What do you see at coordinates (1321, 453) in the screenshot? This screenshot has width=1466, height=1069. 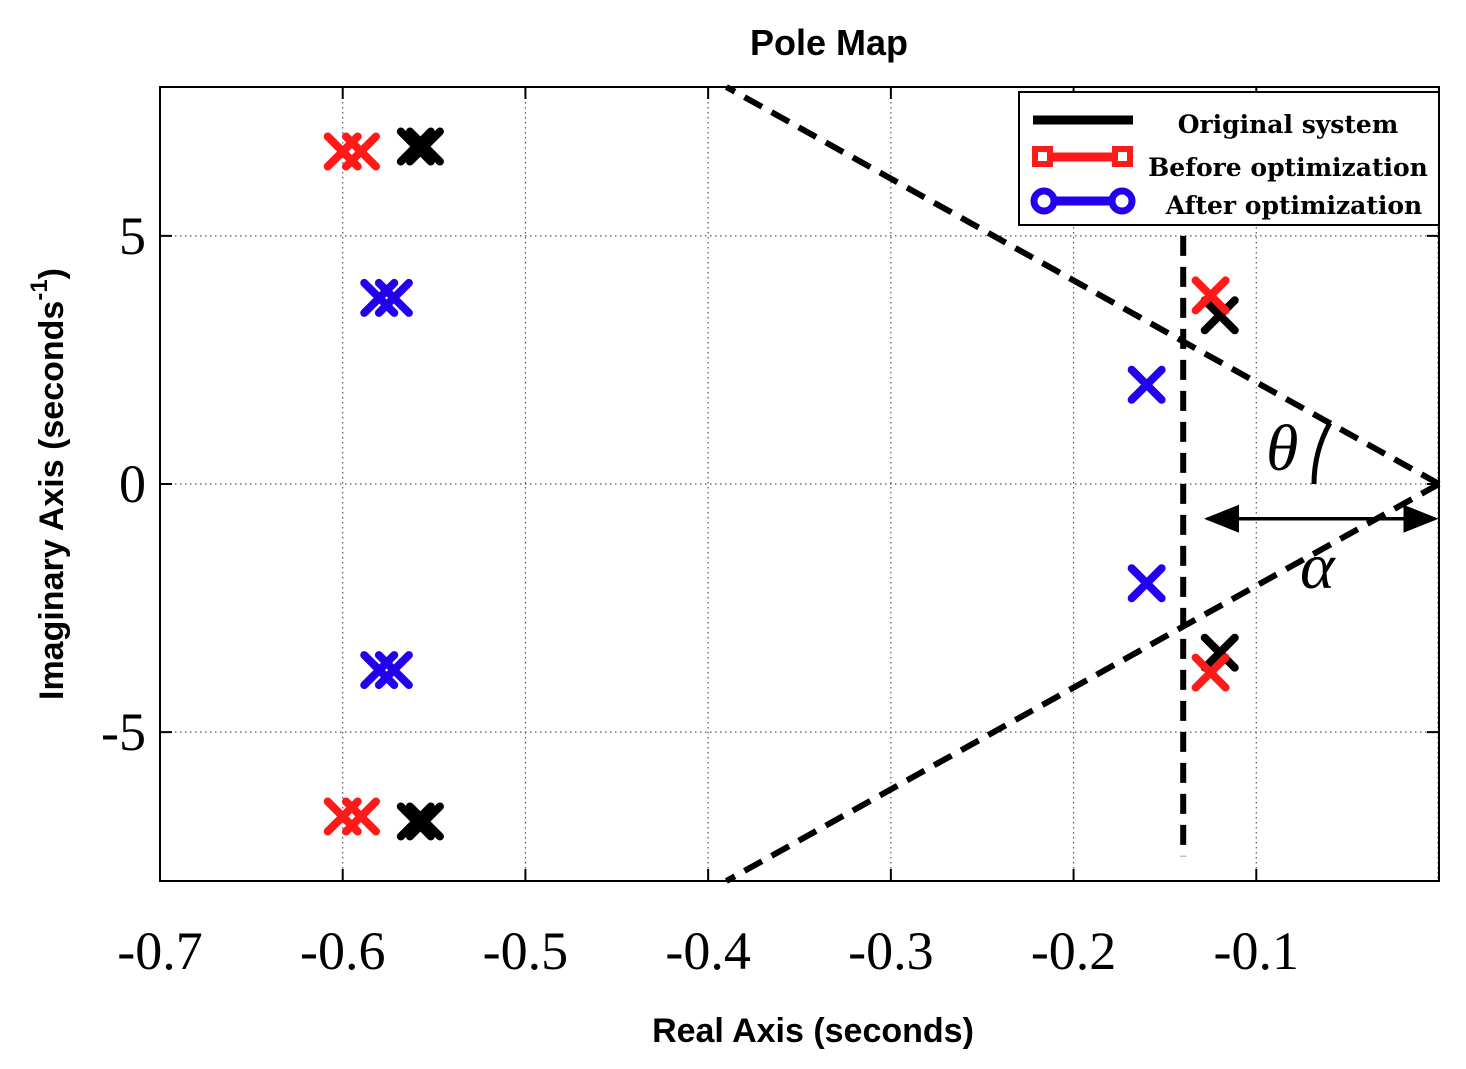 I see `theta-arc` at bounding box center [1321, 453].